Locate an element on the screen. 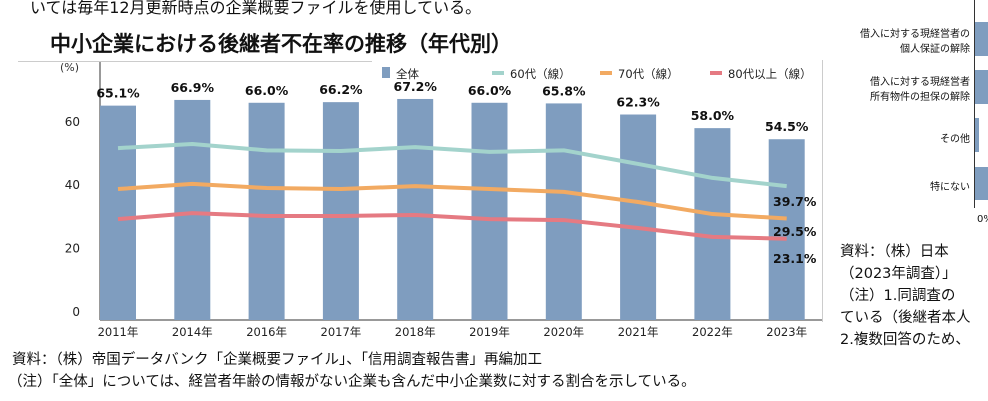  data-label: 67.2% is located at coordinates (416, 86).